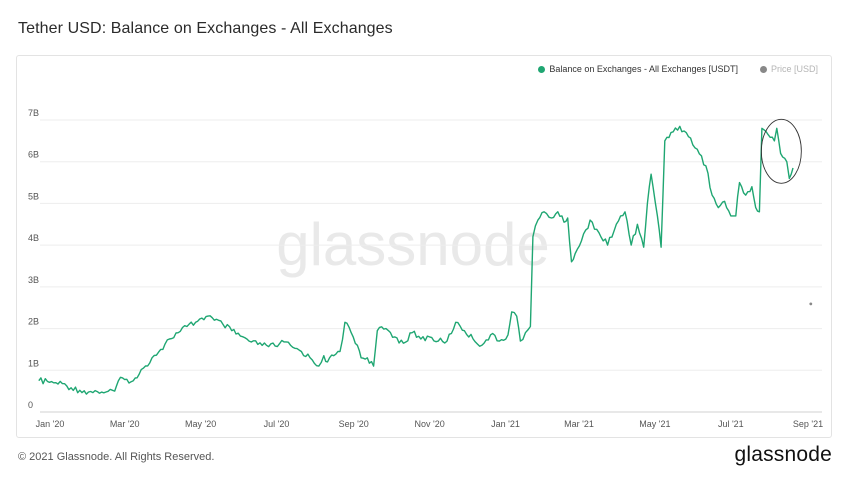  What do you see at coordinates (33, 238) in the screenshot?
I see `y-tick-label: 4B` at bounding box center [33, 238].